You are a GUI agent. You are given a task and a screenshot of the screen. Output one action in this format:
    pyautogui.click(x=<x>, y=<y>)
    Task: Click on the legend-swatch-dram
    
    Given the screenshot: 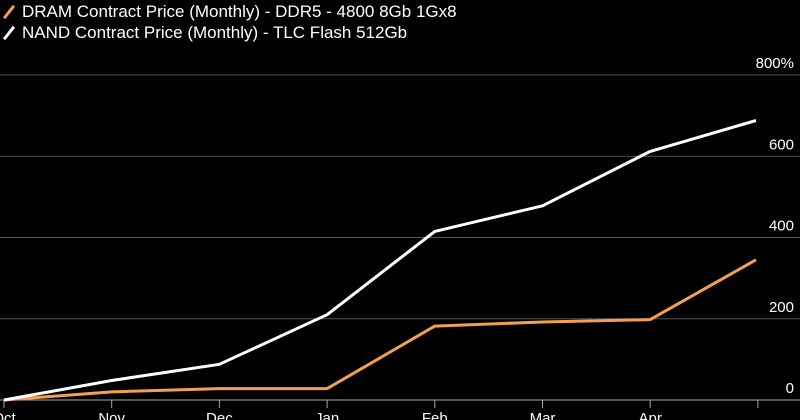 What is the action you would take?
    pyautogui.click(x=9, y=12)
    